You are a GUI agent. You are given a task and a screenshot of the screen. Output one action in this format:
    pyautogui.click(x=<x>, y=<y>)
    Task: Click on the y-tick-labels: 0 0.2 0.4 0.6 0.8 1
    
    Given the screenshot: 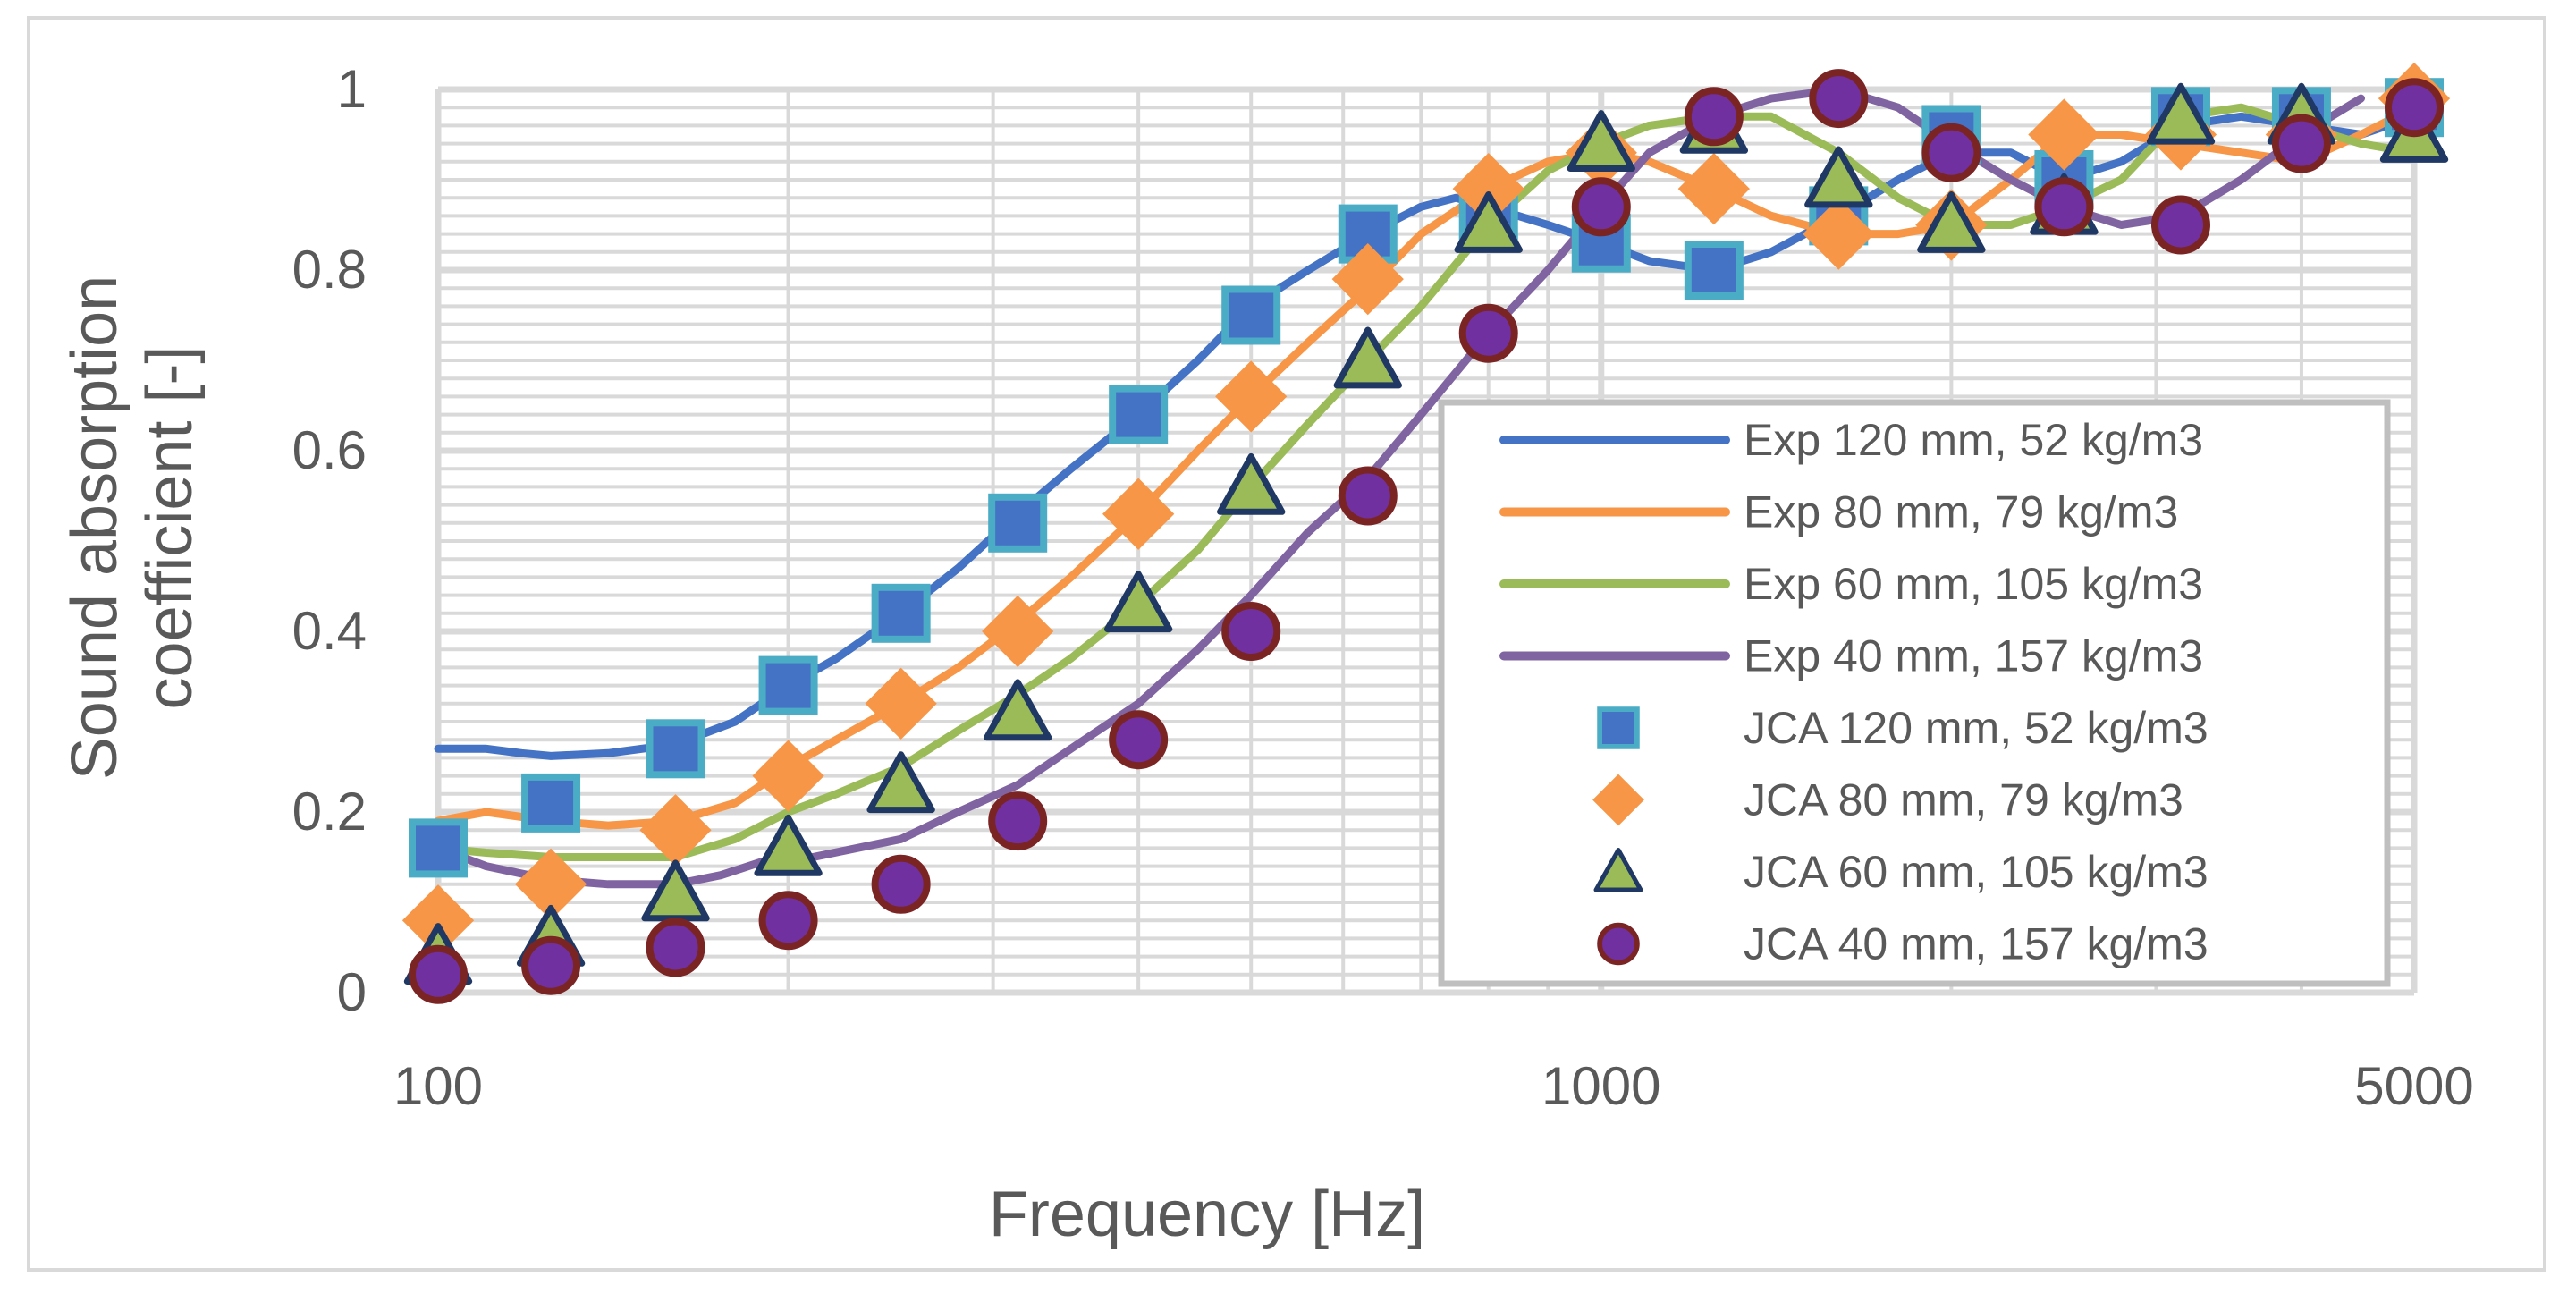 What is the action you would take?
    pyautogui.click(x=329, y=540)
    